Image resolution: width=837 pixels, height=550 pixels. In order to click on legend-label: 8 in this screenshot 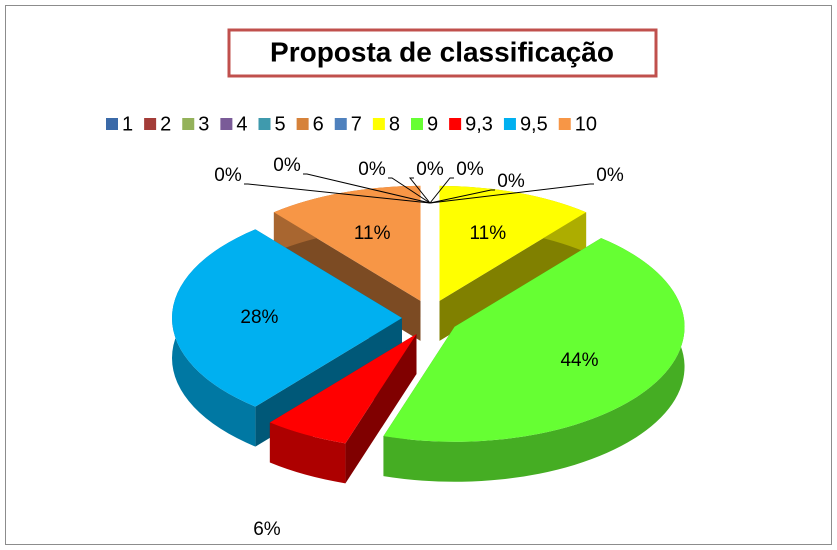, I will do `click(394, 124)`.